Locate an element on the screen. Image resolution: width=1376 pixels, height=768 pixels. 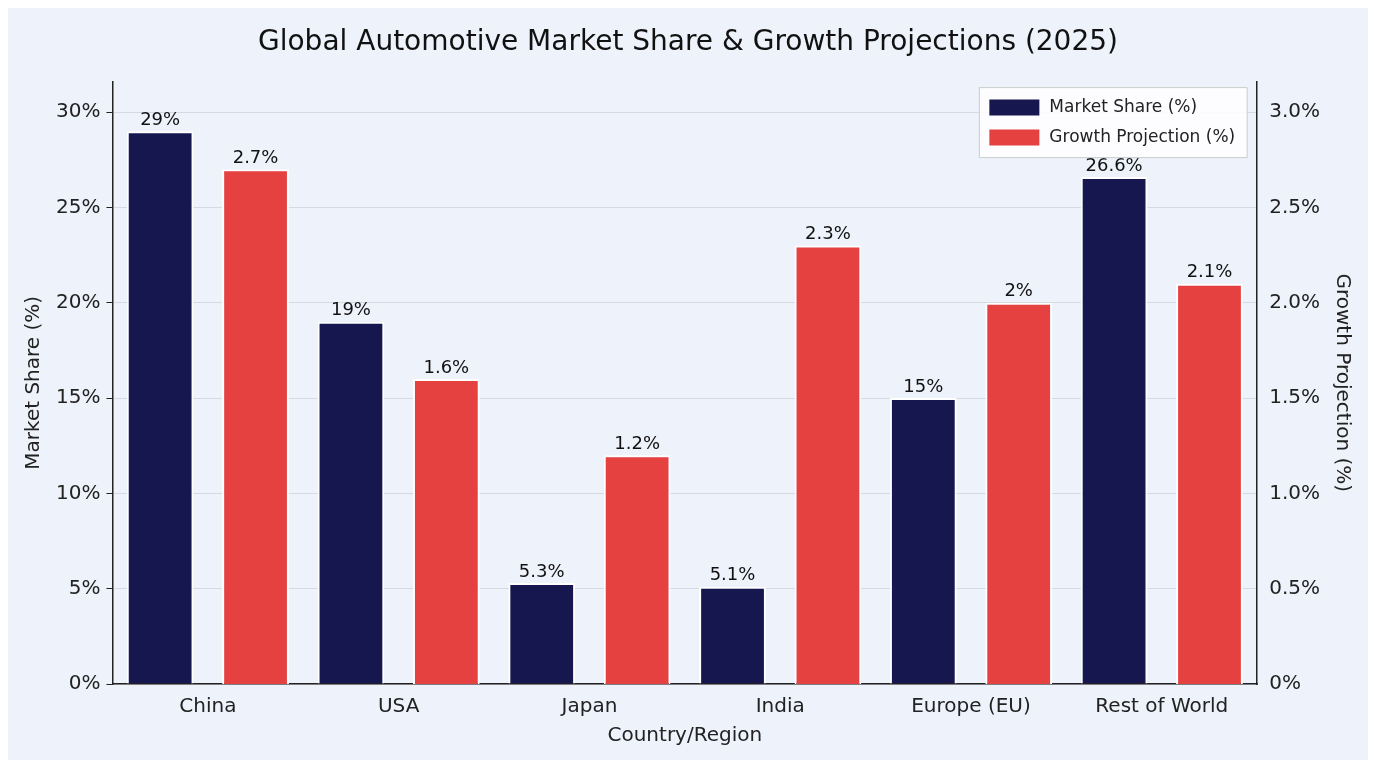
x-tick-label: China is located at coordinates (208, 705).